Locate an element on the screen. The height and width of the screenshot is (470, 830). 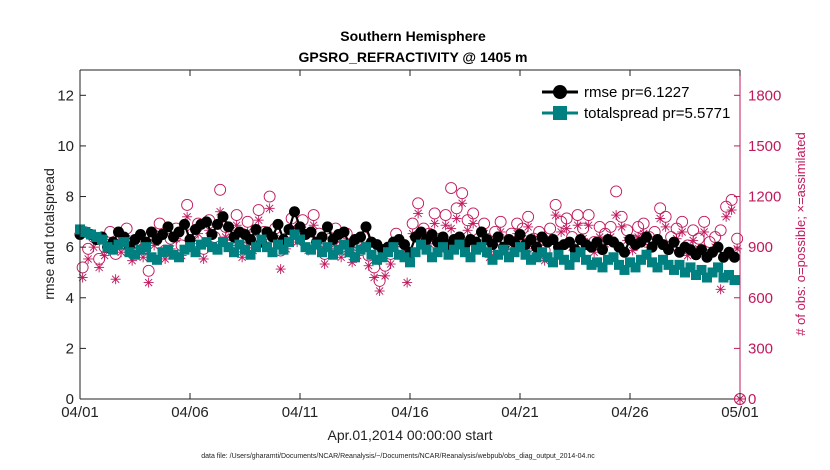
x-tick-label: 04/21 is located at coordinates (520, 412).